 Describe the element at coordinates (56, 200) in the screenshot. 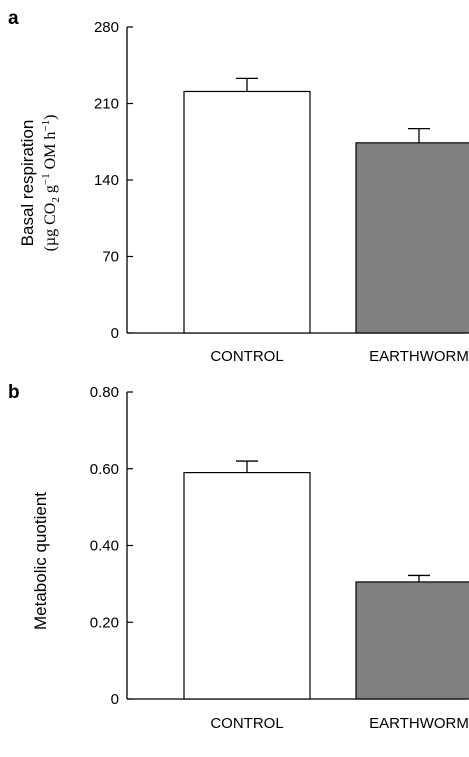

I see `unit-sub: 2` at that location.